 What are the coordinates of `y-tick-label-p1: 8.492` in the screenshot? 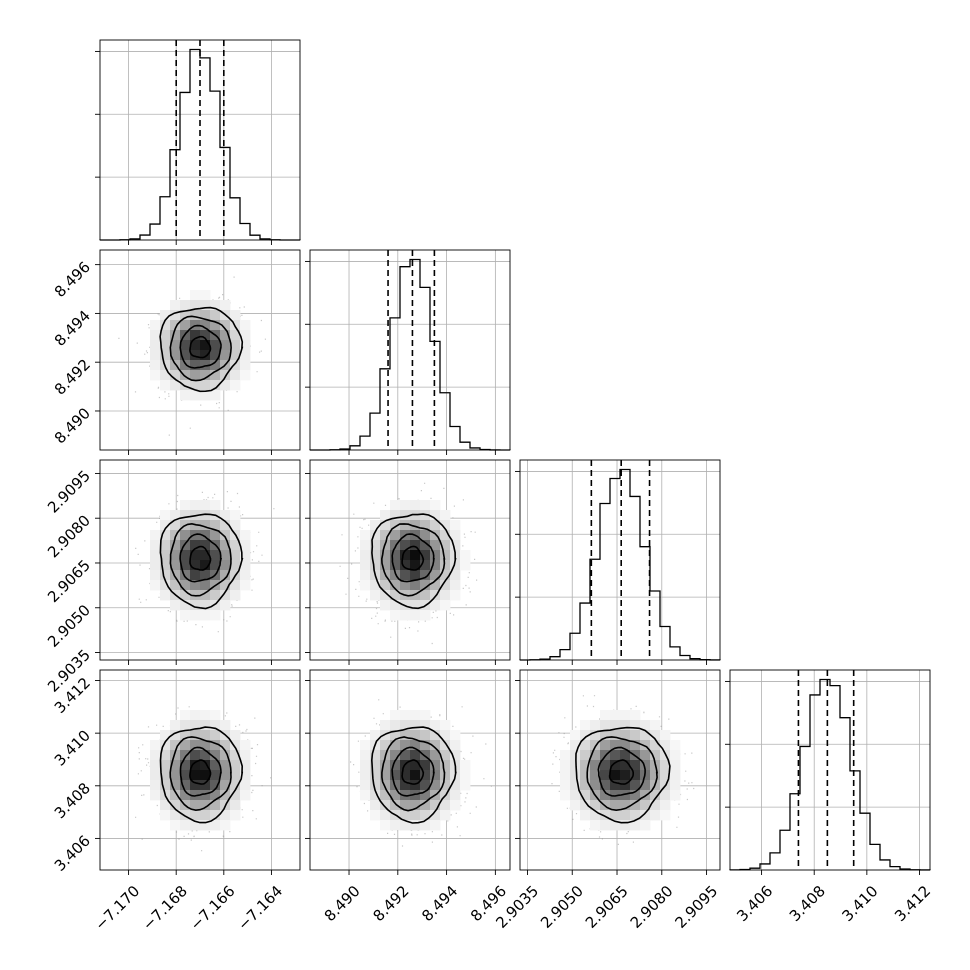 It's located at (72, 376).